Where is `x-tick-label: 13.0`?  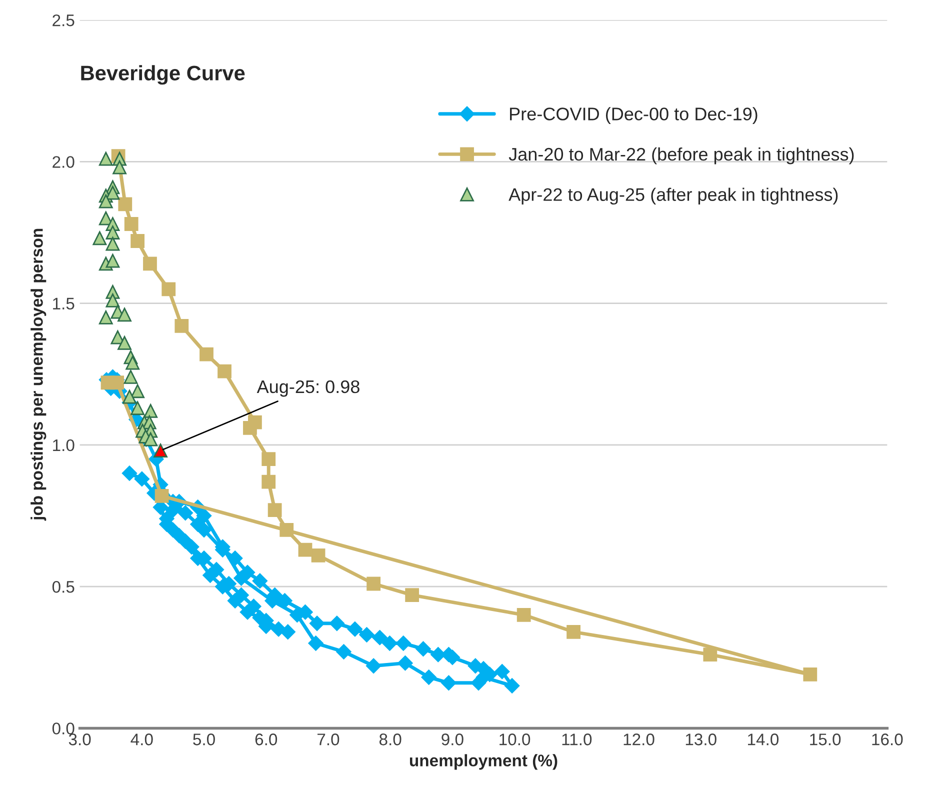 x-tick-label: 13.0 is located at coordinates (701, 740).